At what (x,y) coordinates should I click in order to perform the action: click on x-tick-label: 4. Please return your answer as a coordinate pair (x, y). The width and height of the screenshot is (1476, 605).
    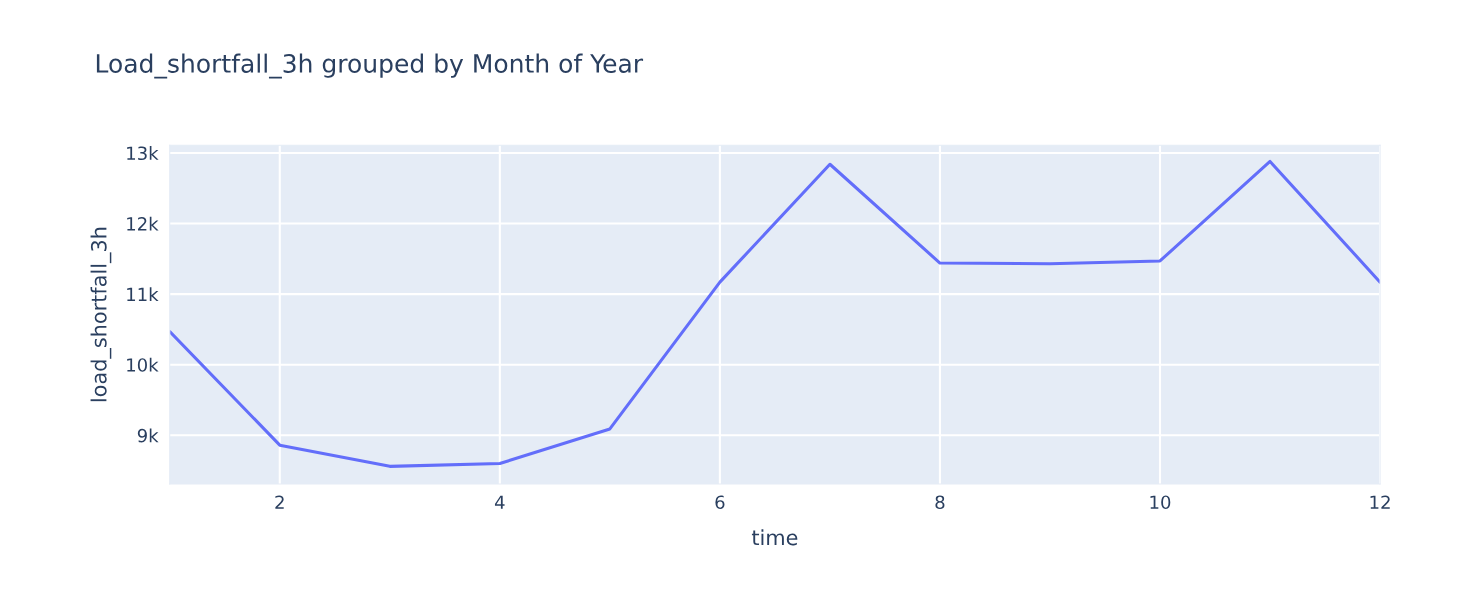
    Looking at the image, I should click on (499, 502).